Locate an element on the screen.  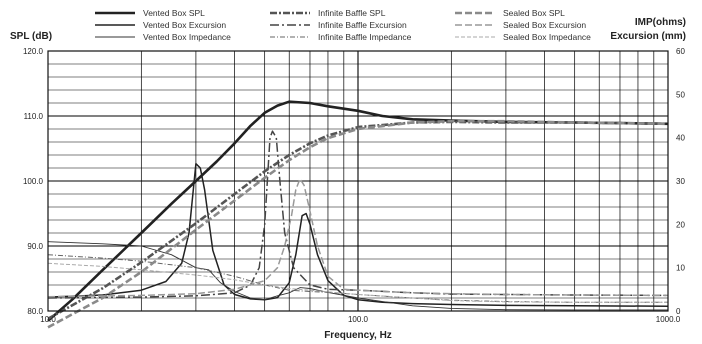
y-left-tick-label: 80.0 is located at coordinates (35, 311).